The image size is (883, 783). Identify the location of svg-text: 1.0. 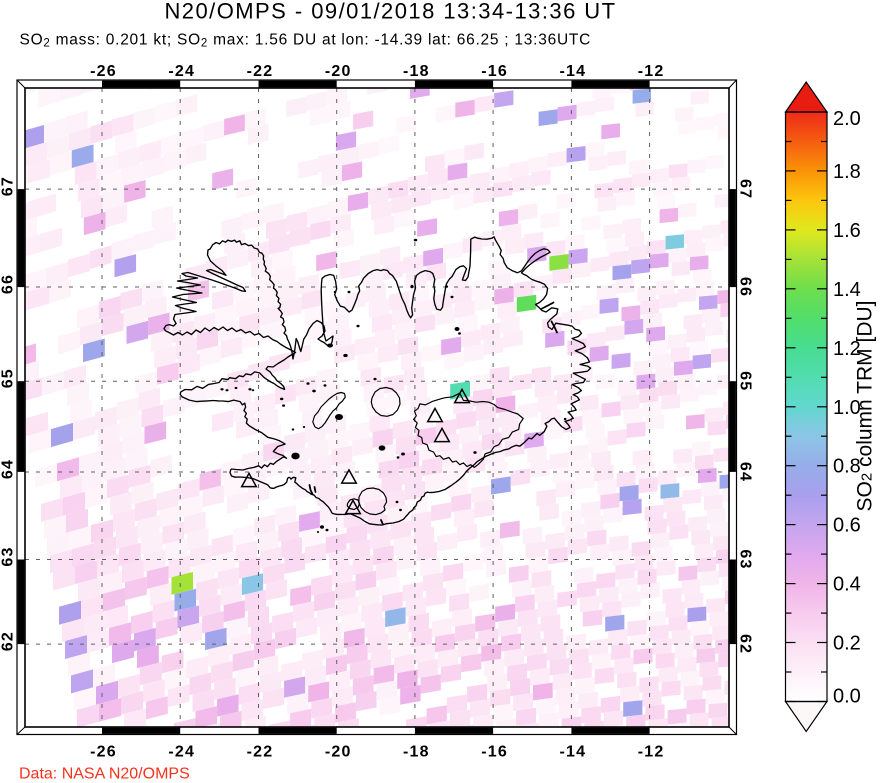
(847, 408).